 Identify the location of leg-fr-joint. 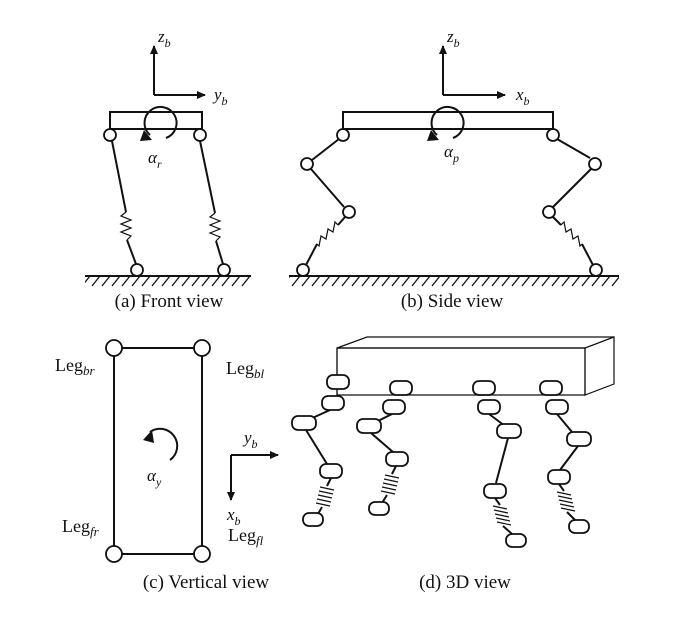
(114, 554).